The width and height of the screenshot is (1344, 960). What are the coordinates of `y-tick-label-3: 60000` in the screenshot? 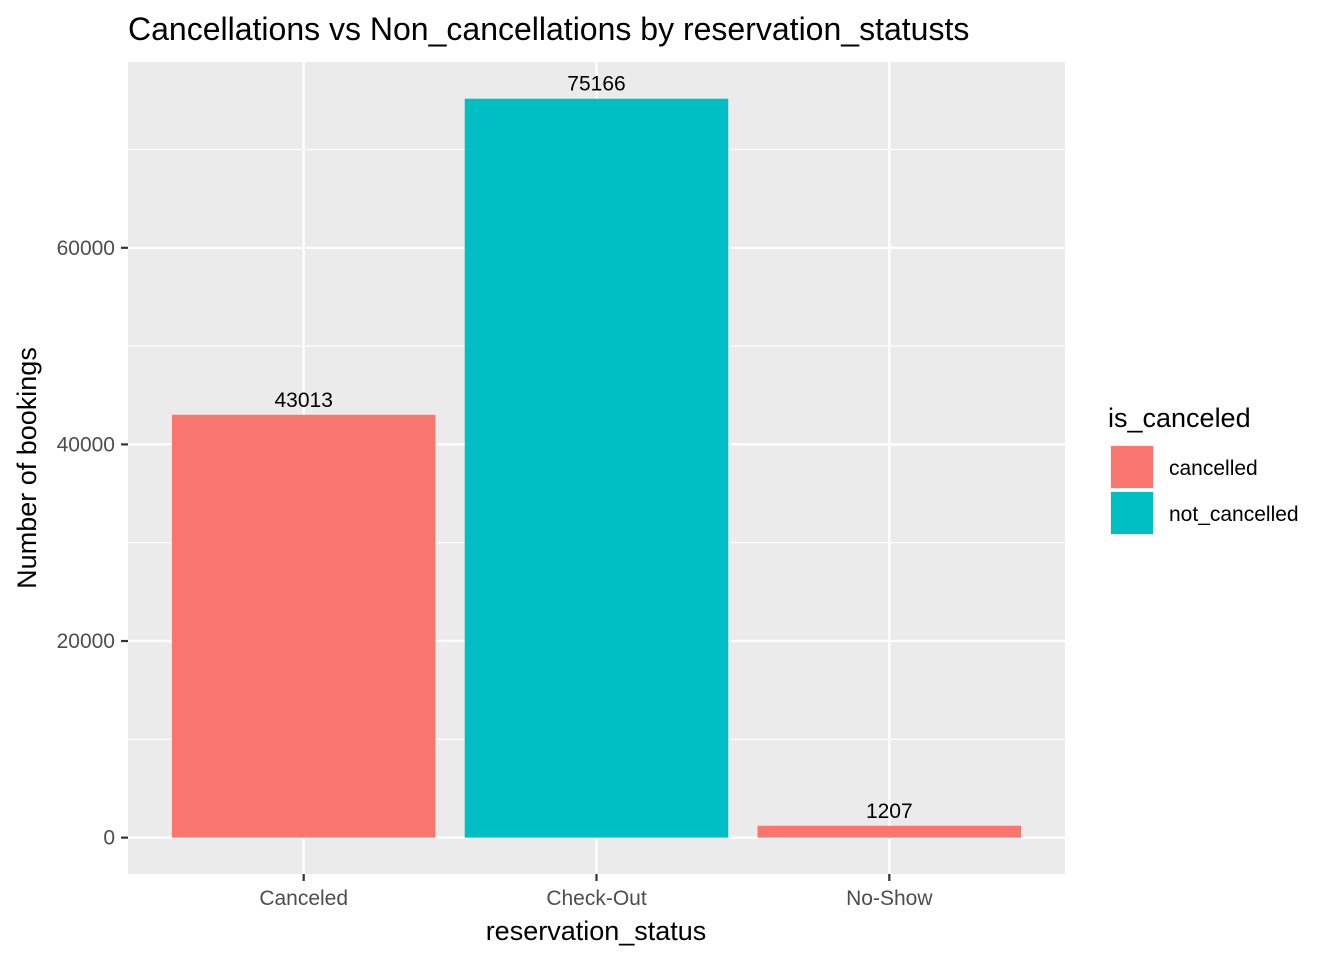 It's located at (86, 248).